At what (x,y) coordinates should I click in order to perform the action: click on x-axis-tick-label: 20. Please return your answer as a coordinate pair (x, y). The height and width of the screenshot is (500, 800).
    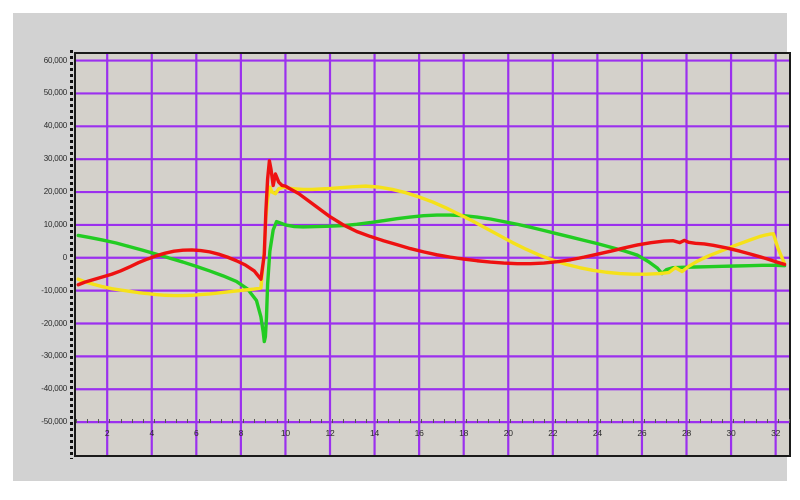
    Looking at the image, I should click on (508, 433).